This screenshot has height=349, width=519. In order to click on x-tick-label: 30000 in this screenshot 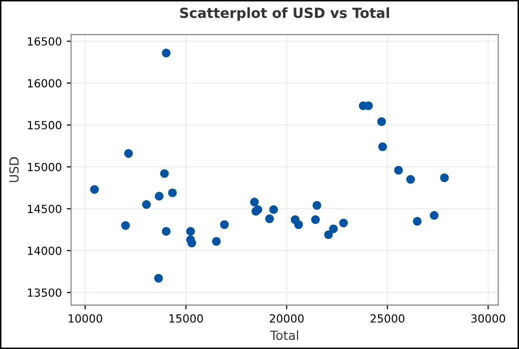, I will do `click(488, 318)`.